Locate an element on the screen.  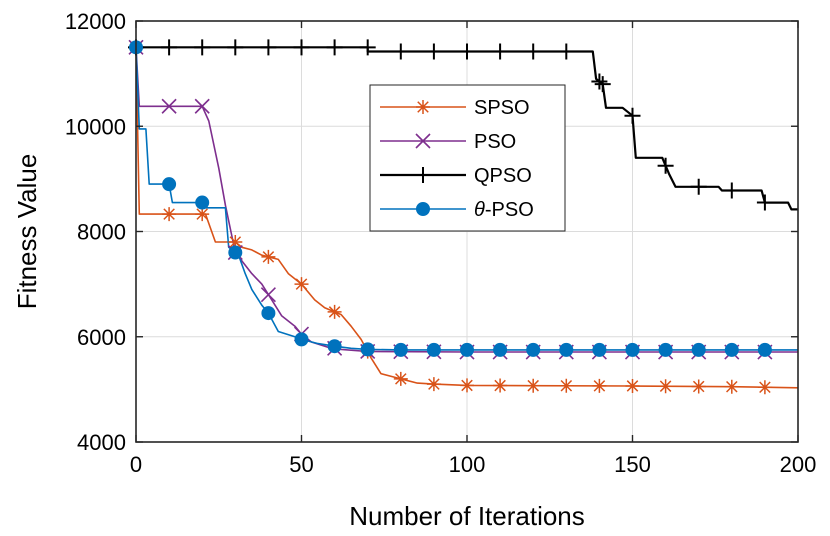
x-tick-label: 100 is located at coordinates (467, 464).